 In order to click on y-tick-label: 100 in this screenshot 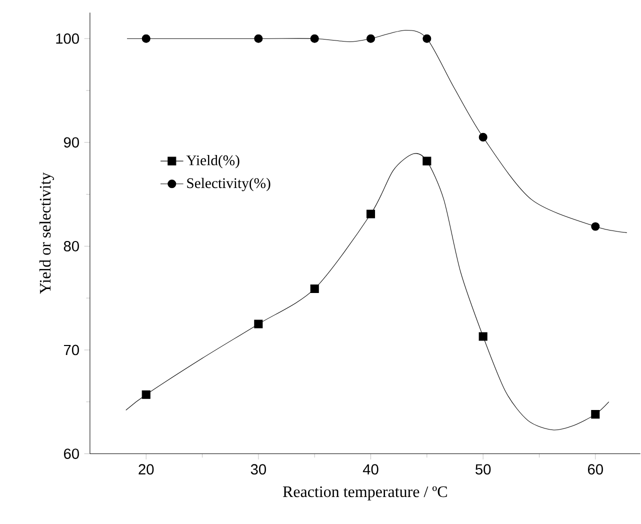, I will do `click(67, 39)`.